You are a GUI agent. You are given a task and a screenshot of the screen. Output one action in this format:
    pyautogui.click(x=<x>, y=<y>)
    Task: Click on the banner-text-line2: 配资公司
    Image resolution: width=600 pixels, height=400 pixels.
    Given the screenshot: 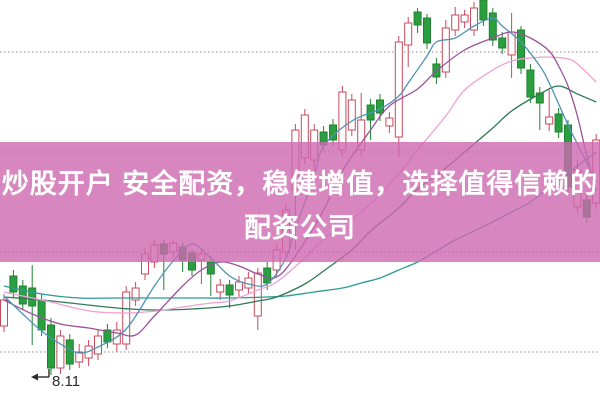 What is the action you would take?
    pyautogui.click(x=300, y=228)
    